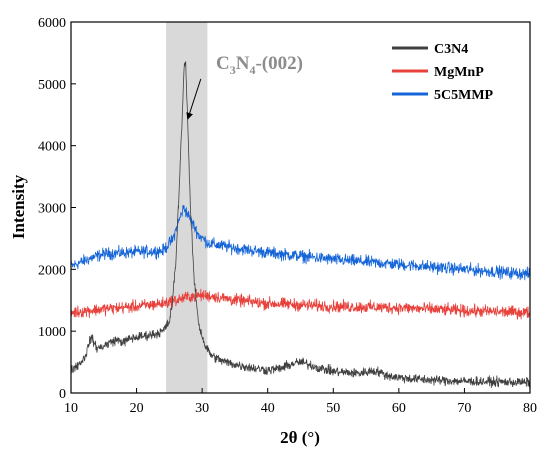  I want to click on legend-label: MgMnP, so click(459, 72).